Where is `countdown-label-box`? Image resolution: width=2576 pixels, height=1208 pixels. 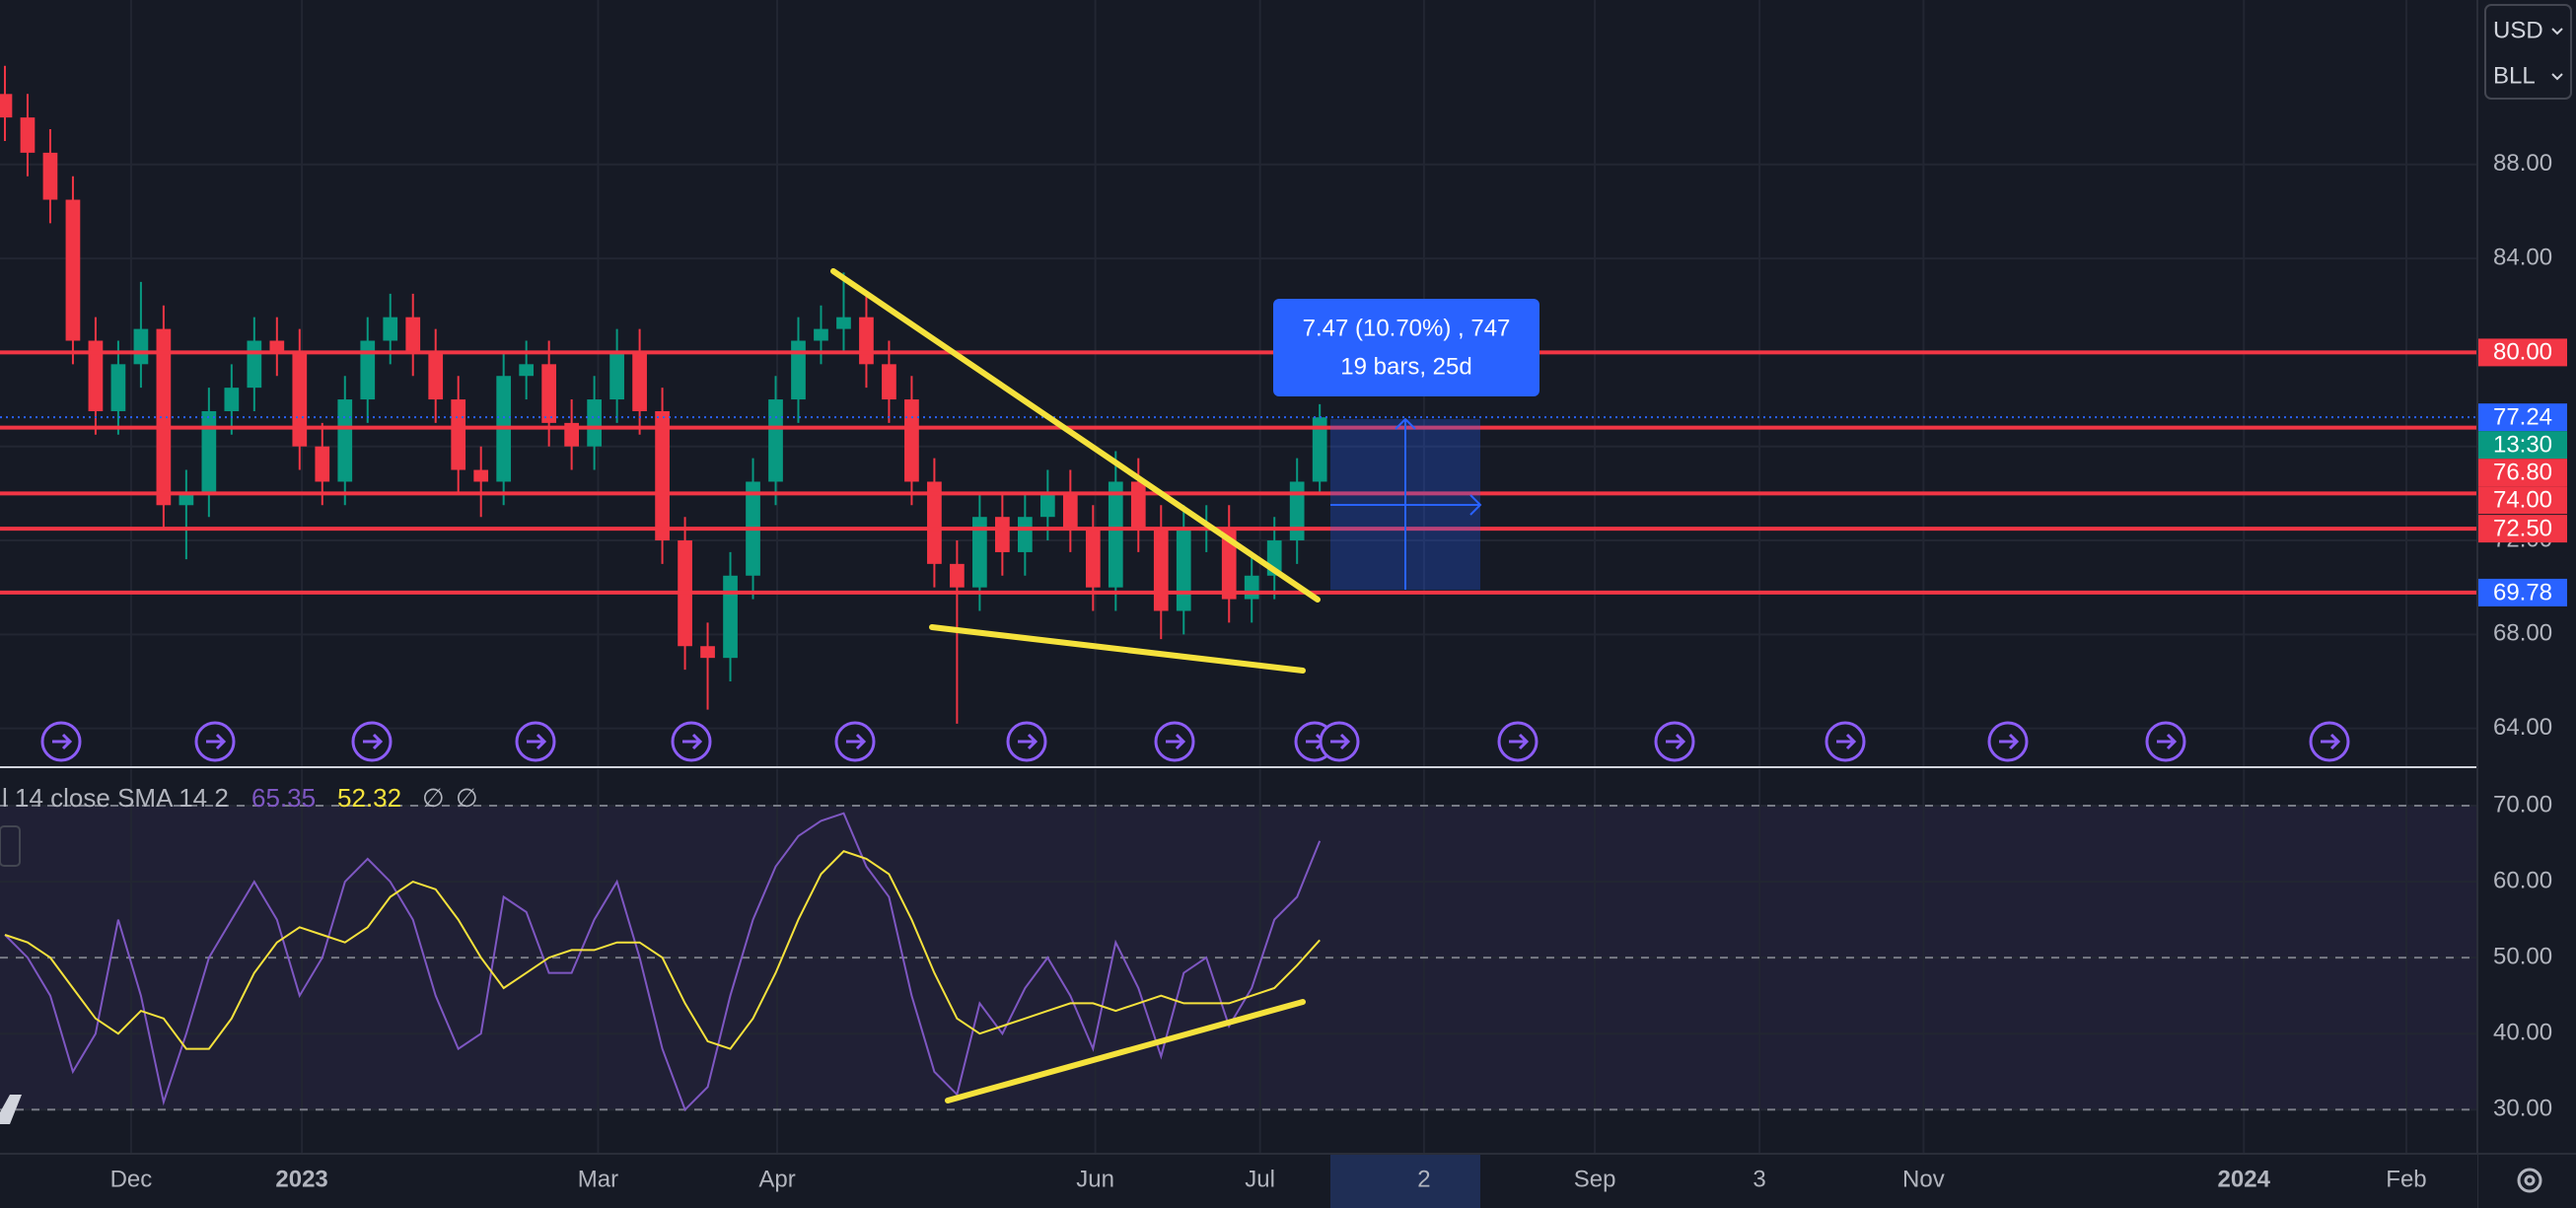 countdown-label-box is located at coordinates (2523, 445).